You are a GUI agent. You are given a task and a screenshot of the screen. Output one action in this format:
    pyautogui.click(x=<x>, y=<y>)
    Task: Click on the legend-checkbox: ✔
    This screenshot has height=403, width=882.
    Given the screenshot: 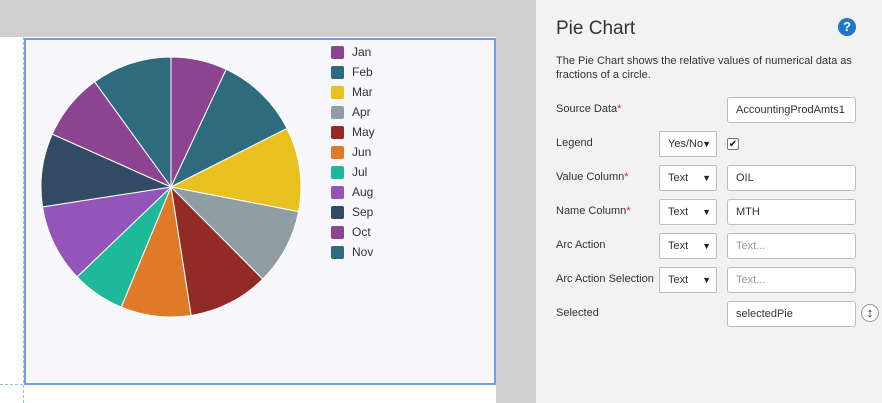 What is the action you would take?
    pyautogui.click(x=733, y=144)
    